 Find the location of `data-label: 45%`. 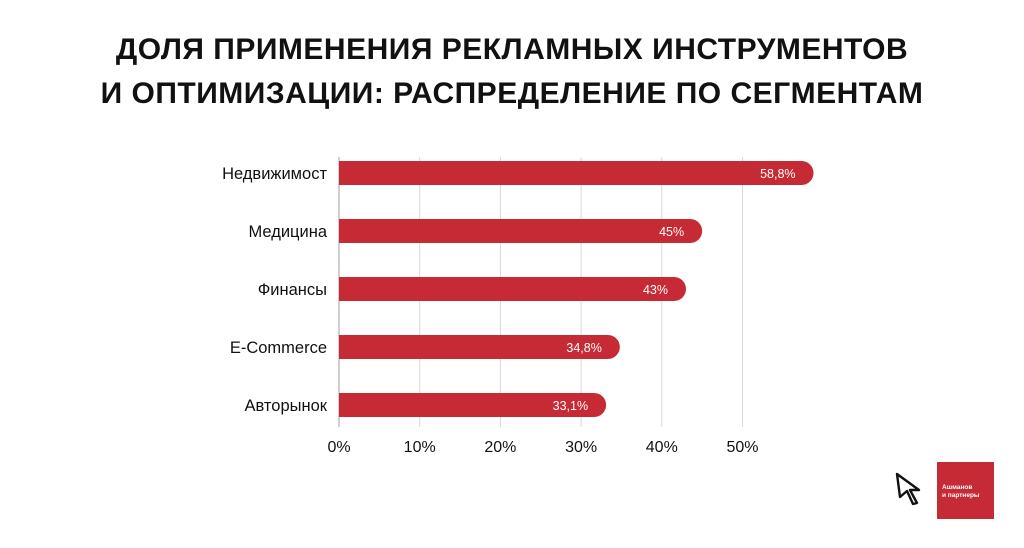

data-label: 45% is located at coordinates (671, 232).